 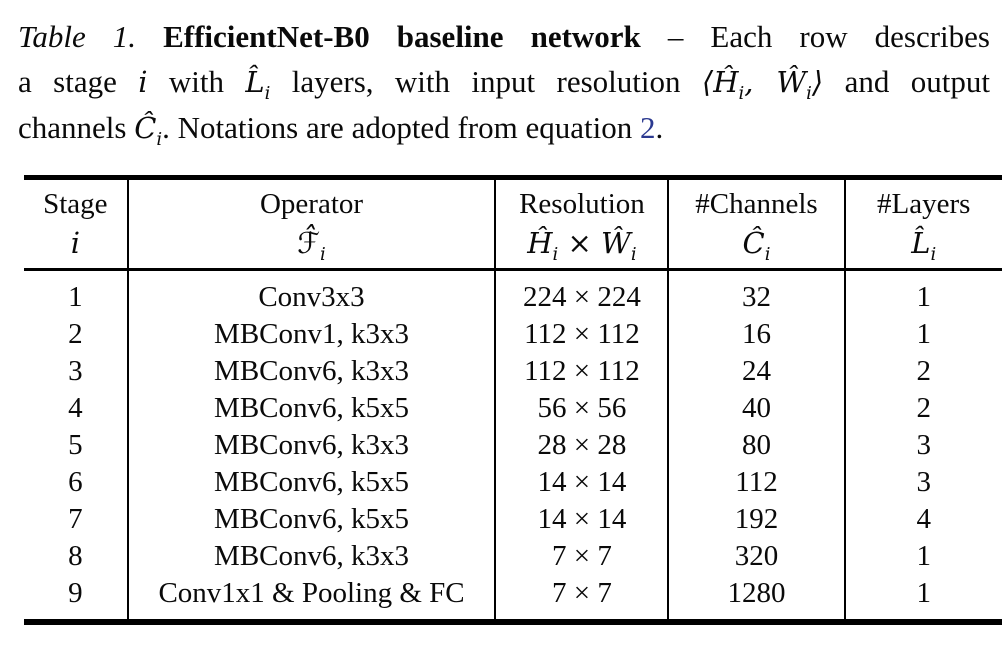 What do you see at coordinates (311, 224) in the screenshot?
I see `col-header-operator: Operator ℱ̂i` at bounding box center [311, 224].